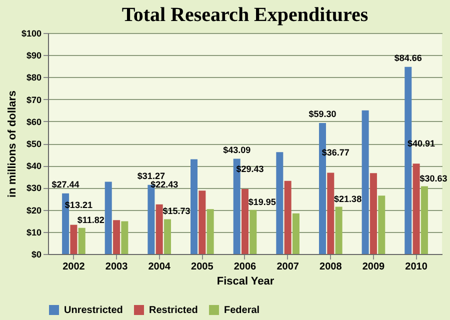  Describe the element at coordinates (245, 282) in the screenshot. I see `x-axis-title: Fiscal Year` at that location.